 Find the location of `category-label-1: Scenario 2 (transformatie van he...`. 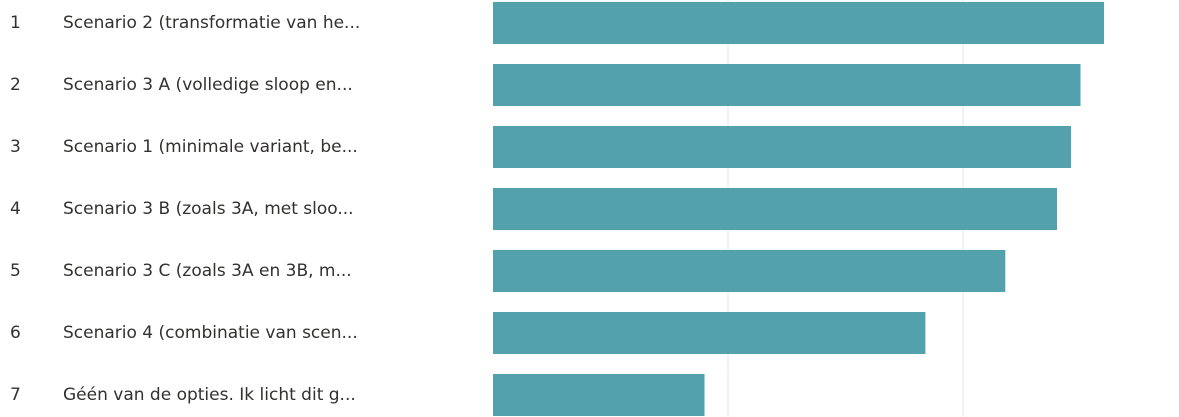

category-label-1: Scenario 2 (transformatie van he... is located at coordinates (211, 23).